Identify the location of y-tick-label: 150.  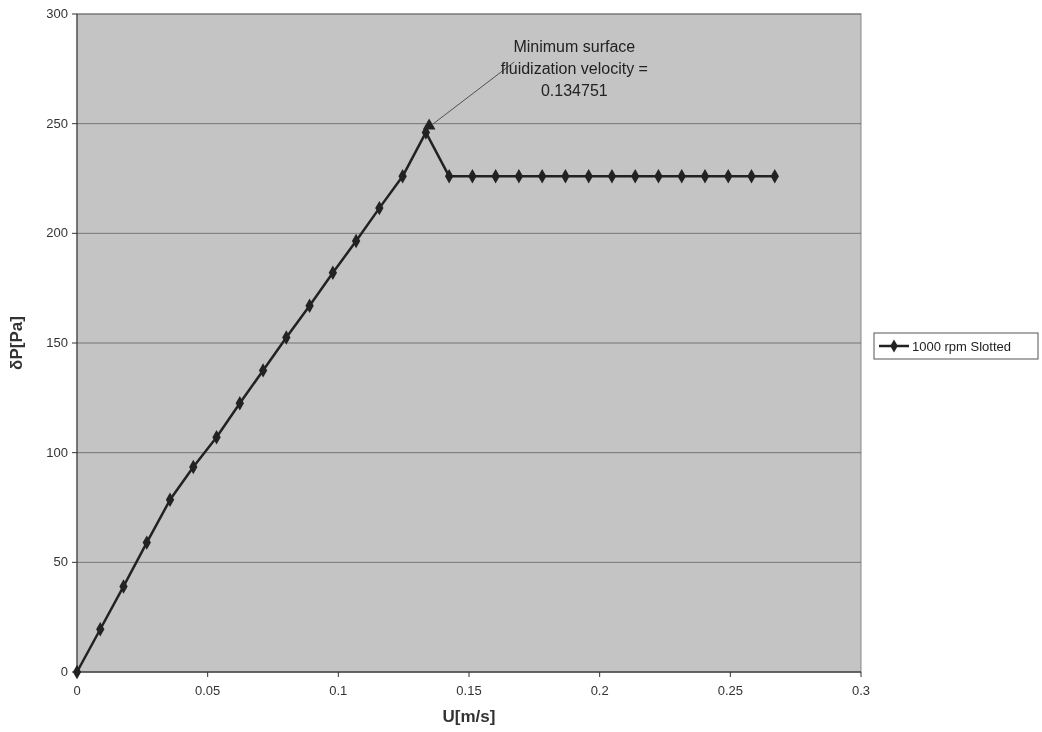
(57, 342).